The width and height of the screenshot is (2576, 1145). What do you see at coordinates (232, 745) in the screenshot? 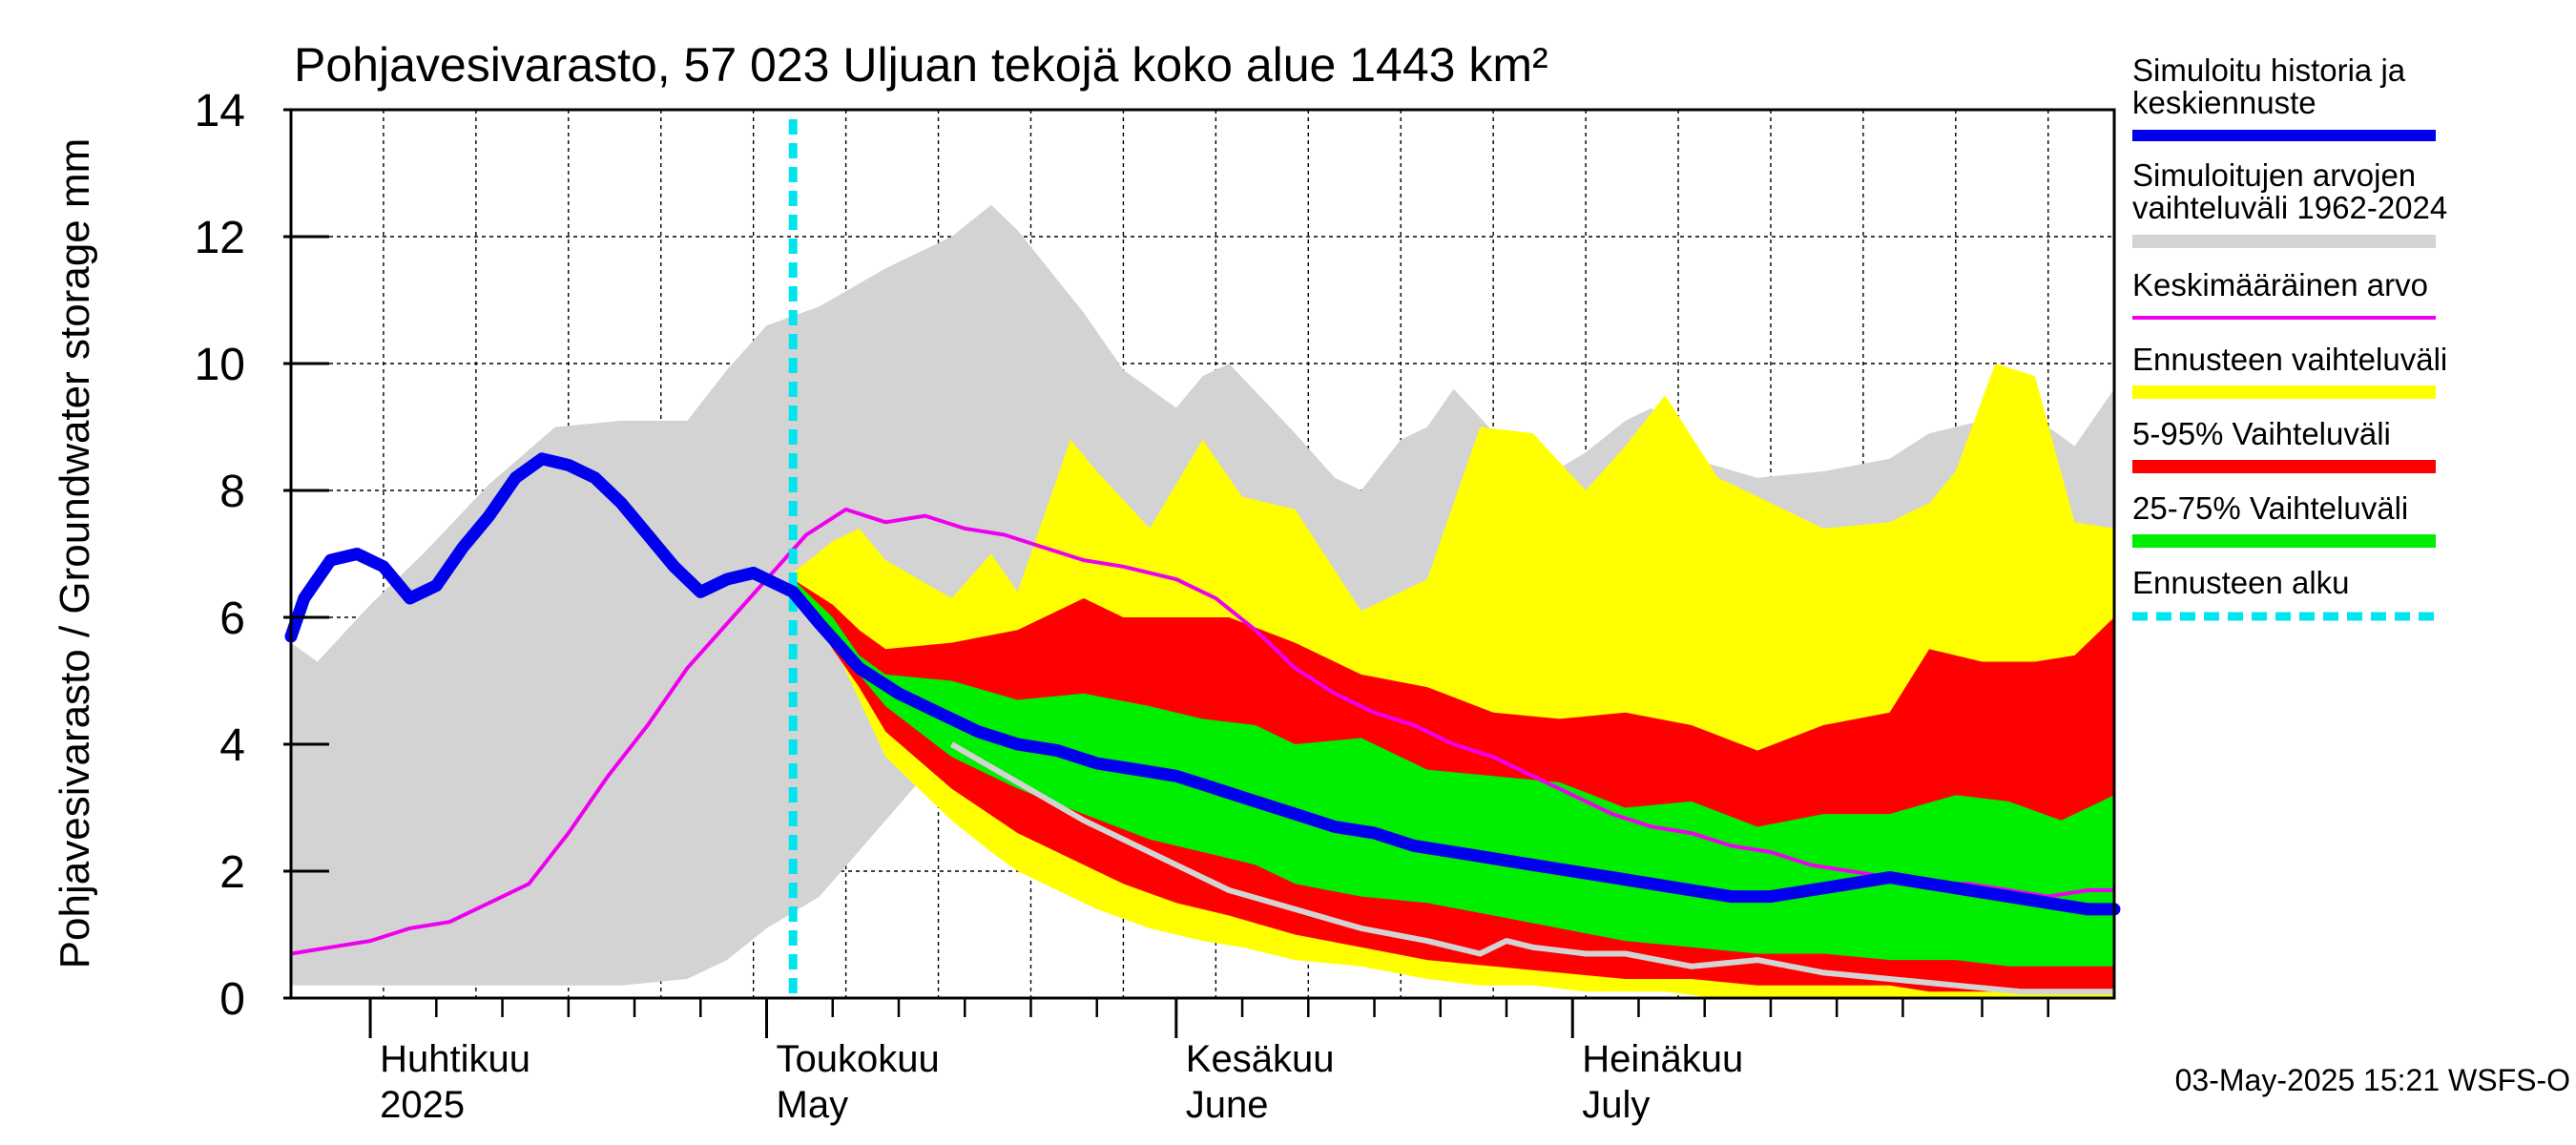
I see `y-tick-label: 4` at bounding box center [232, 745].